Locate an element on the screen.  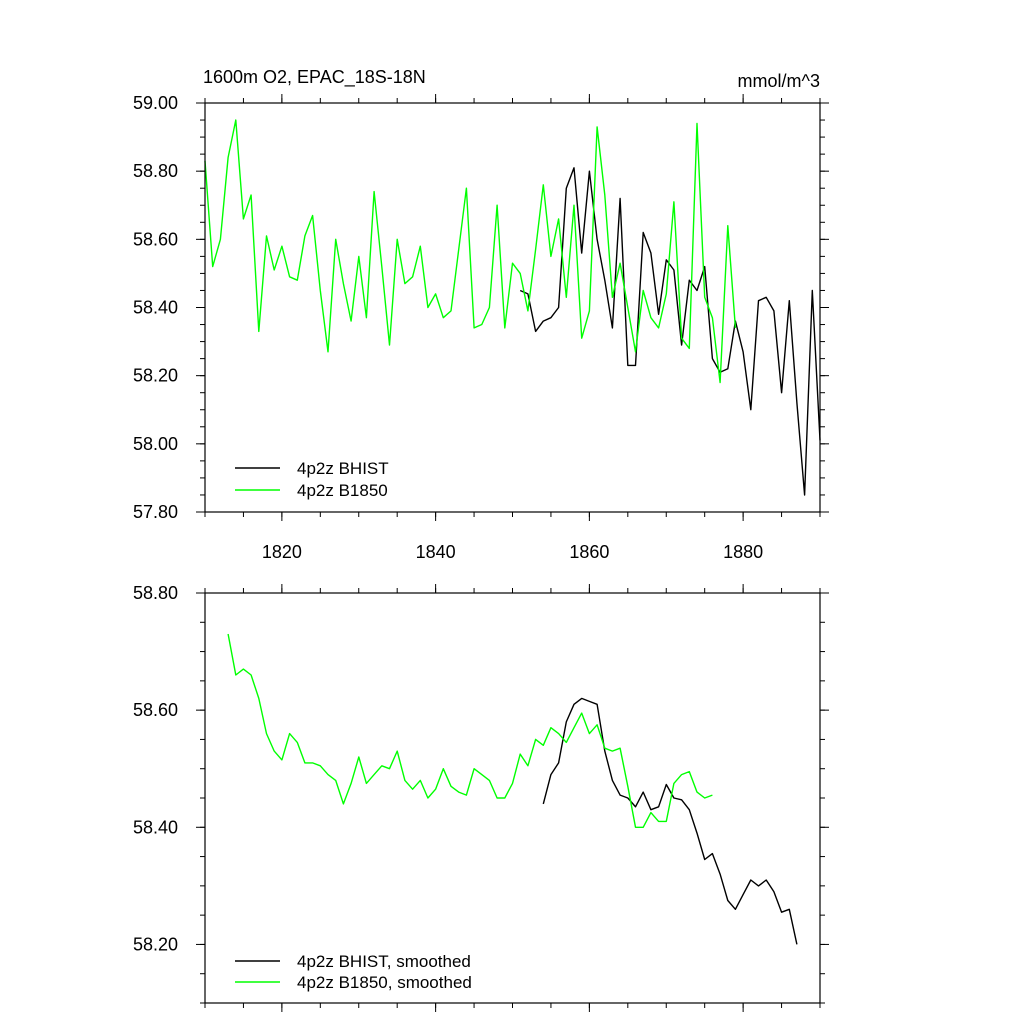
legend-label: 4p2z B1850, smoothed is located at coordinates (384, 982).